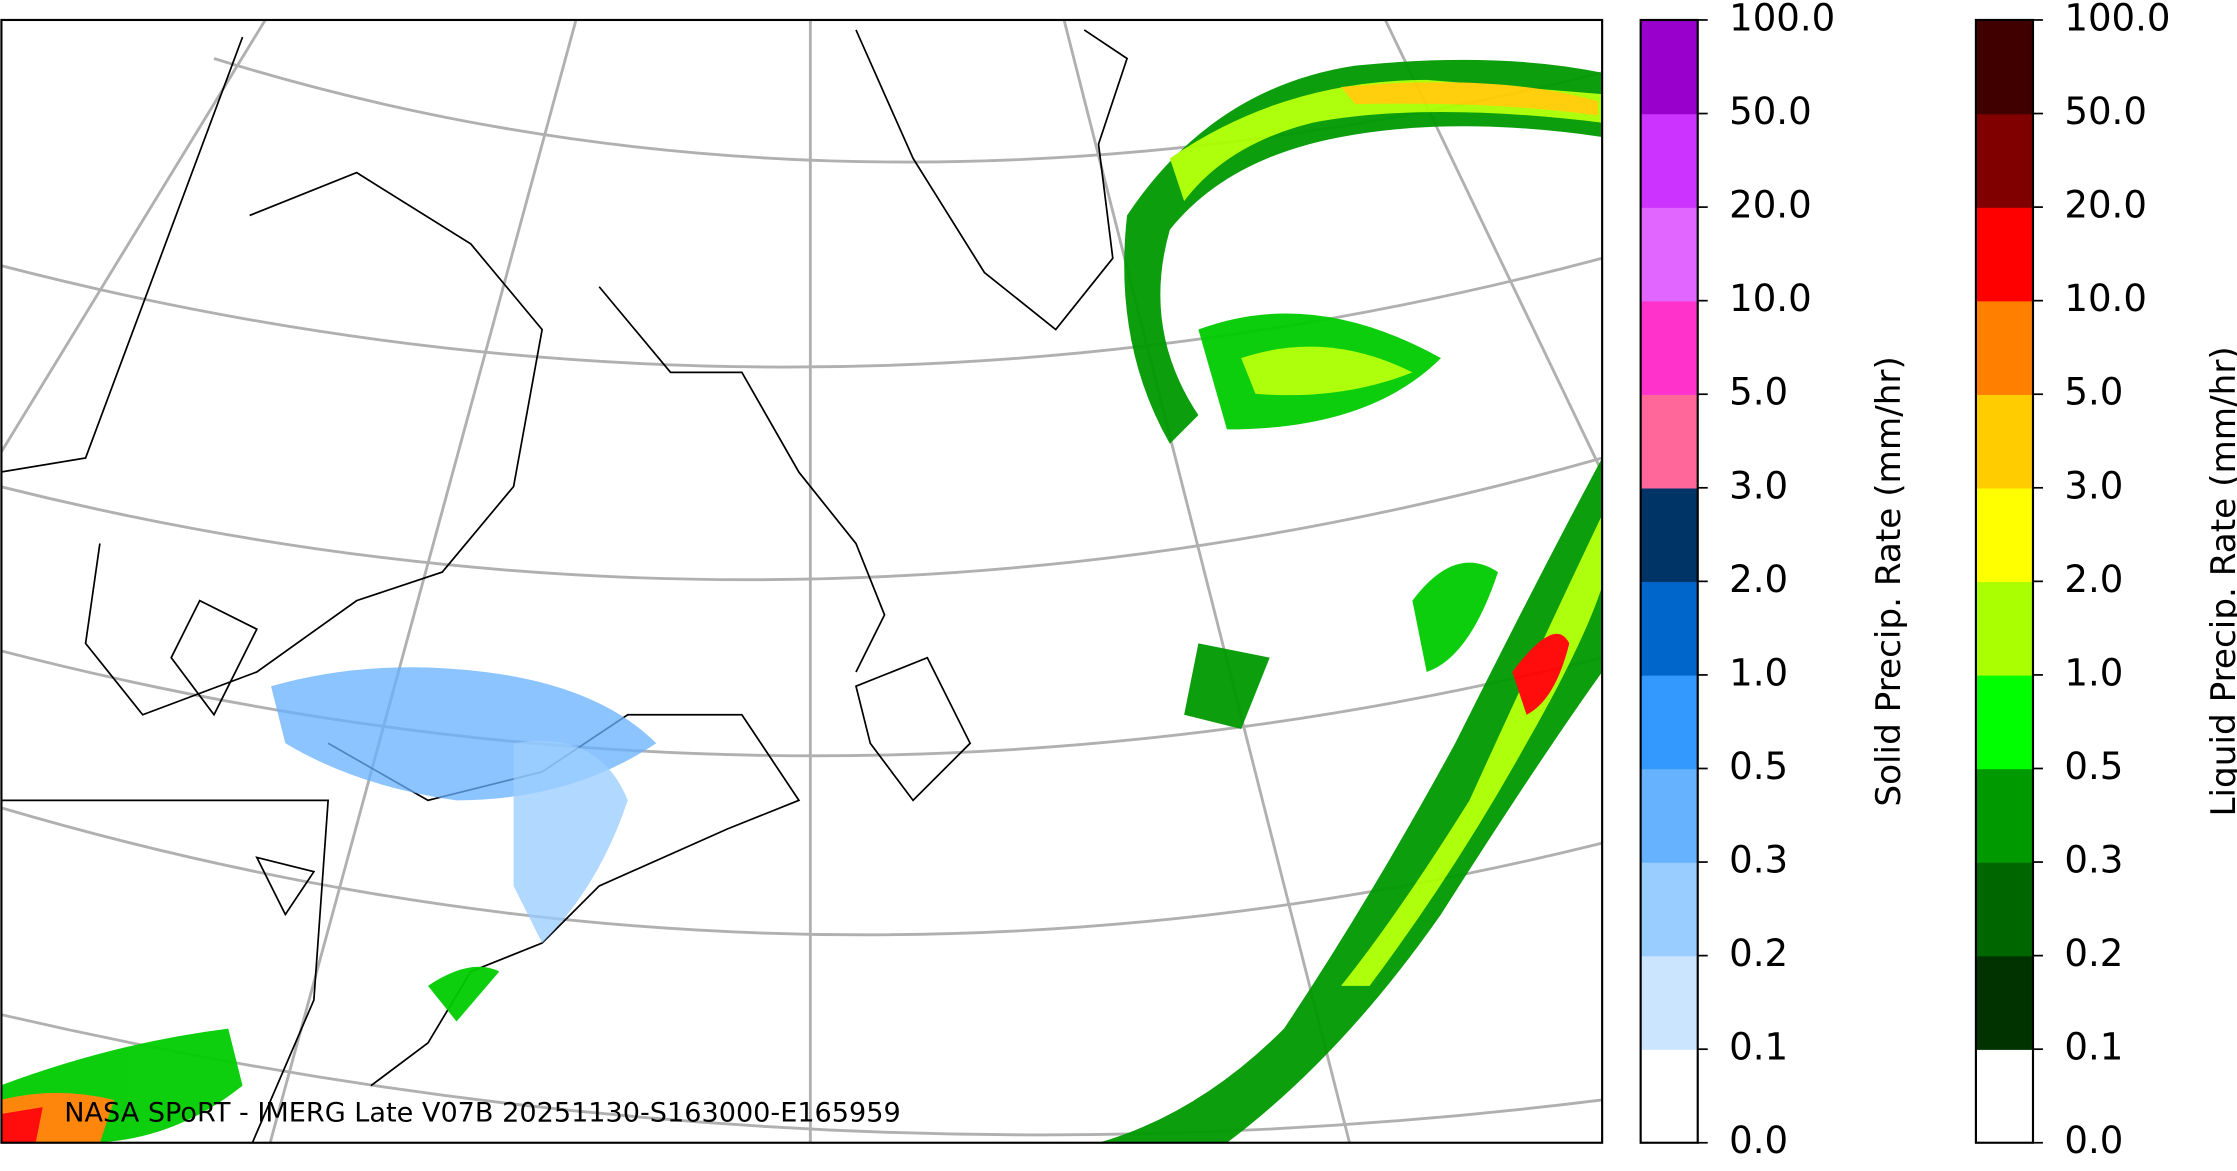 The height and width of the screenshot is (1171, 2237). What do you see at coordinates (2220, 581) in the screenshot?
I see `colorbar-title: Liquid Precip. Rate (mm/hr)` at bounding box center [2220, 581].